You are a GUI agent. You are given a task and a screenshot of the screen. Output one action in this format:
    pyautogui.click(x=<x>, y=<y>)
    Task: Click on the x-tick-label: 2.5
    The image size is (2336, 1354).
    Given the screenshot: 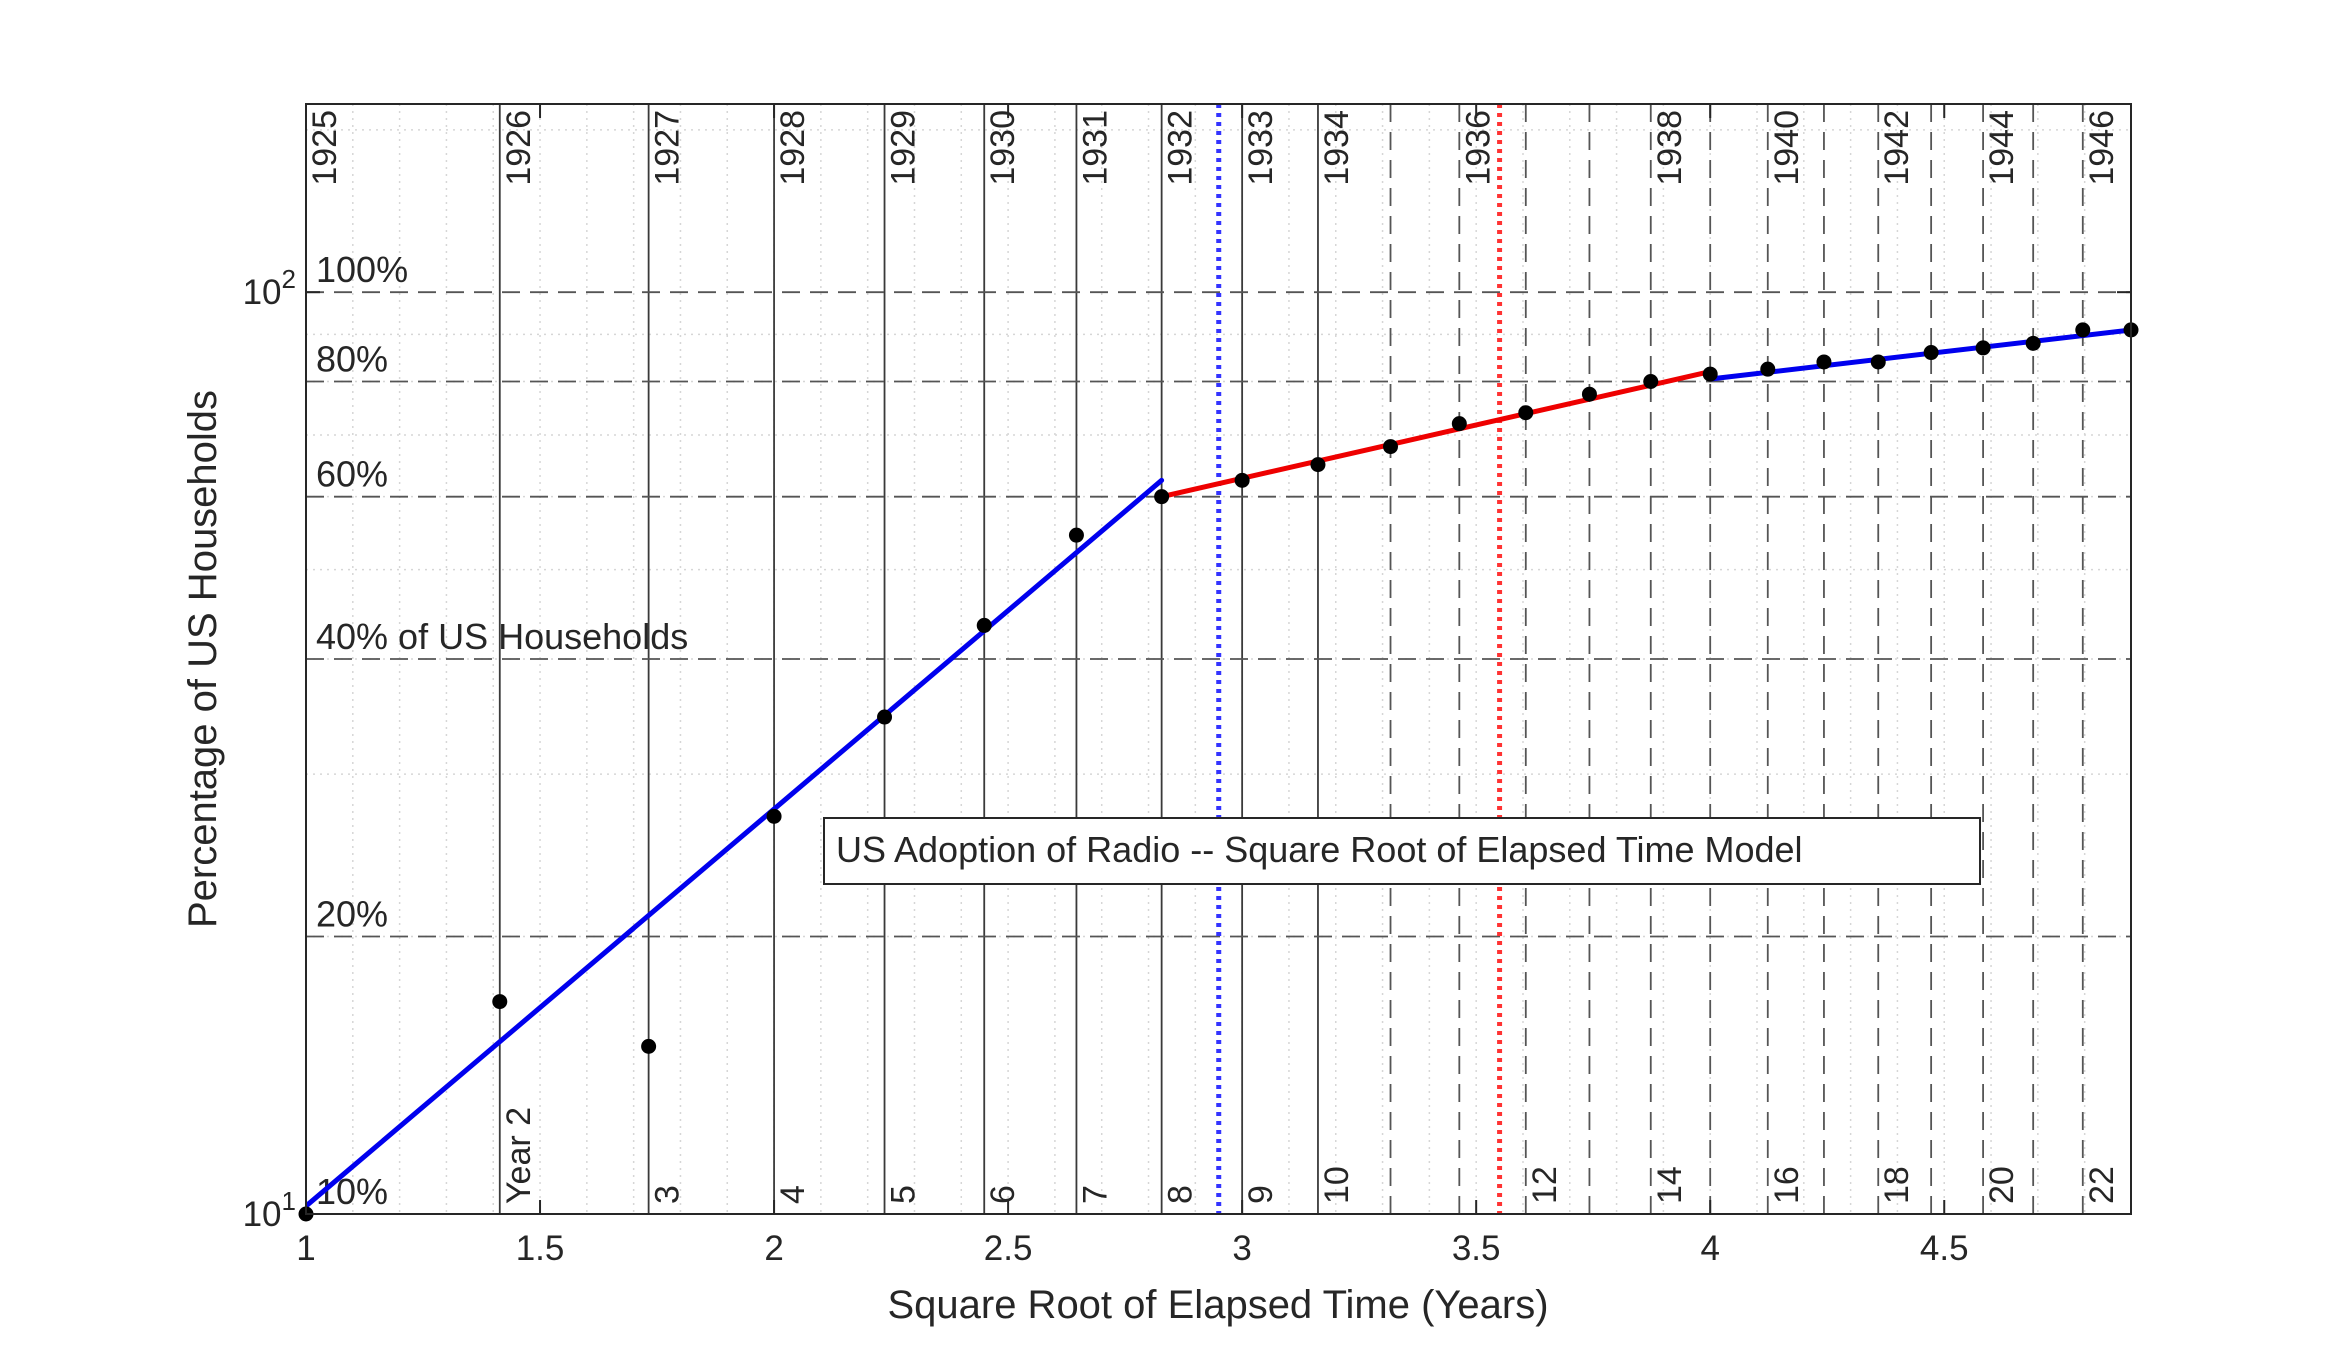 What is the action you would take?
    pyautogui.click(x=1008, y=1248)
    